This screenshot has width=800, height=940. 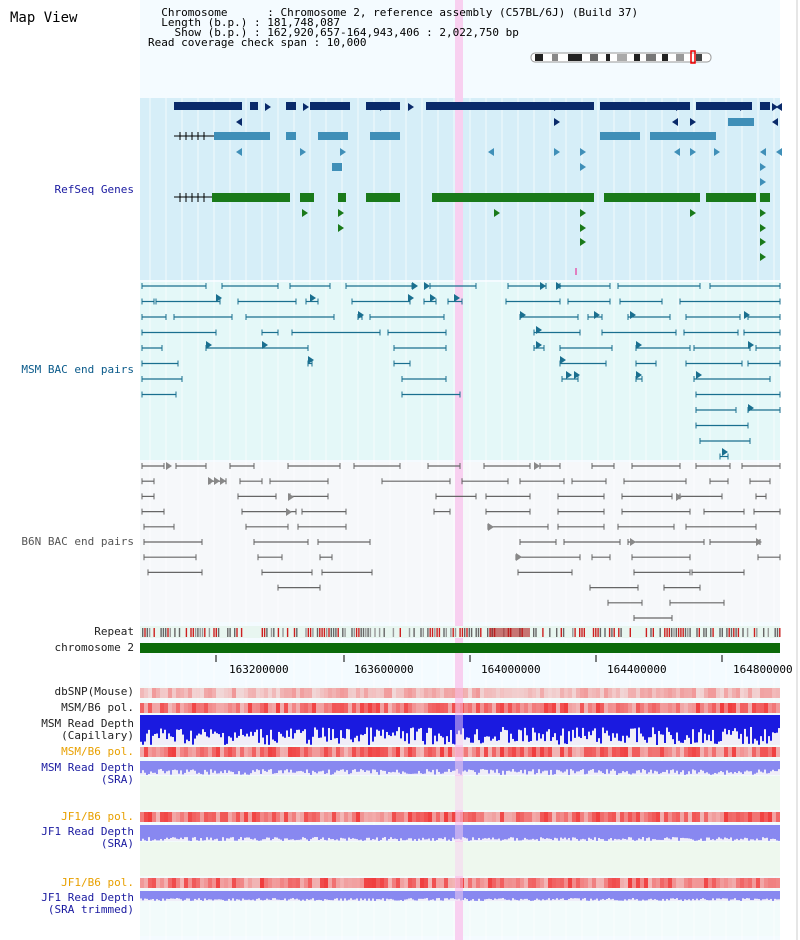 I want to click on ideogram-band, so click(x=539, y=57).